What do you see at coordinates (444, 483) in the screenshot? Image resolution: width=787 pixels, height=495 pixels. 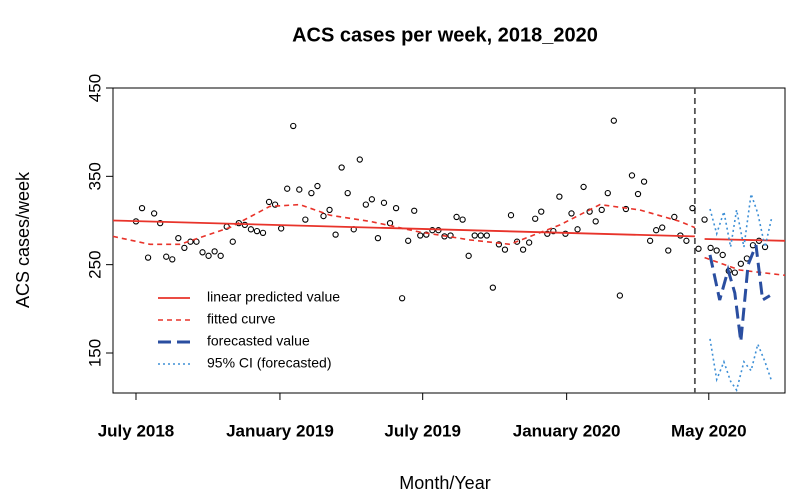 I see `x-axis-label: Month/Year` at bounding box center [444, 483].